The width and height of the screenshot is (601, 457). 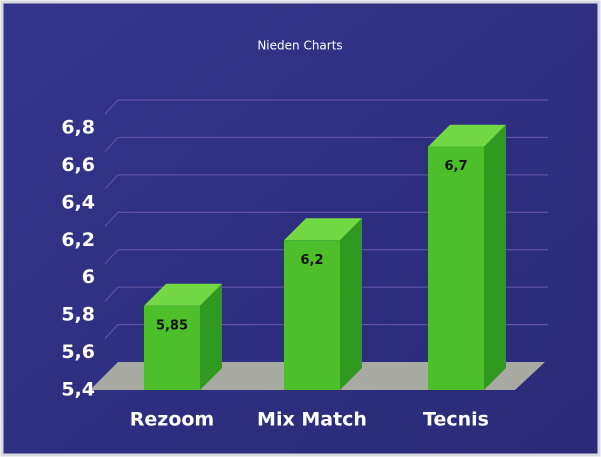 I want to click on y-tick-label: 5,8, so click(x=78, y=315).